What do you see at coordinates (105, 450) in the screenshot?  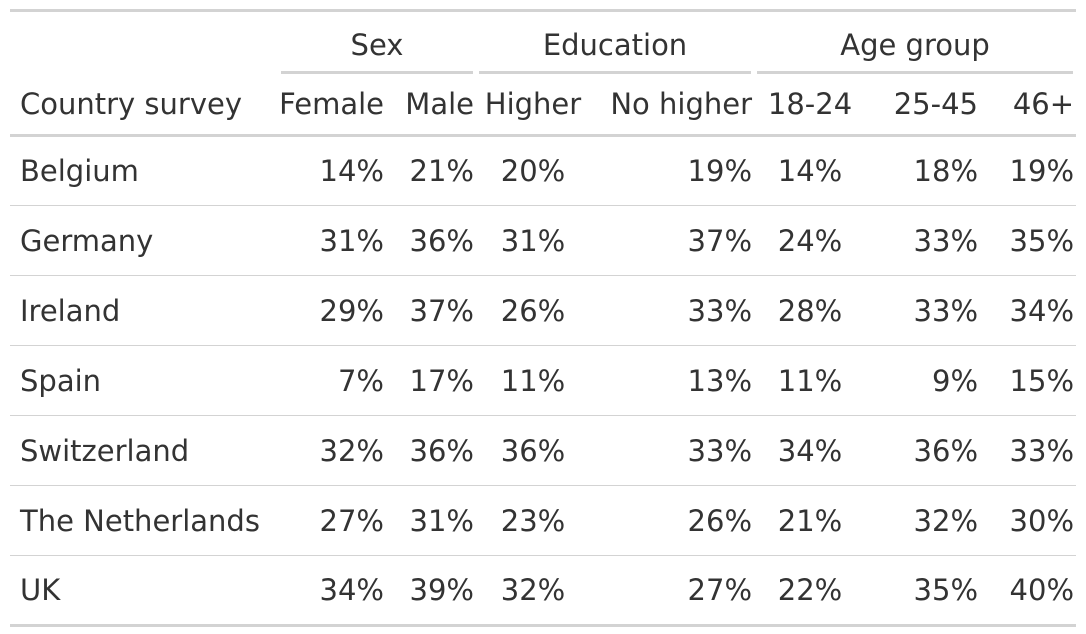 I see `row-label: Switzerland` at bounding box center [105, 450].